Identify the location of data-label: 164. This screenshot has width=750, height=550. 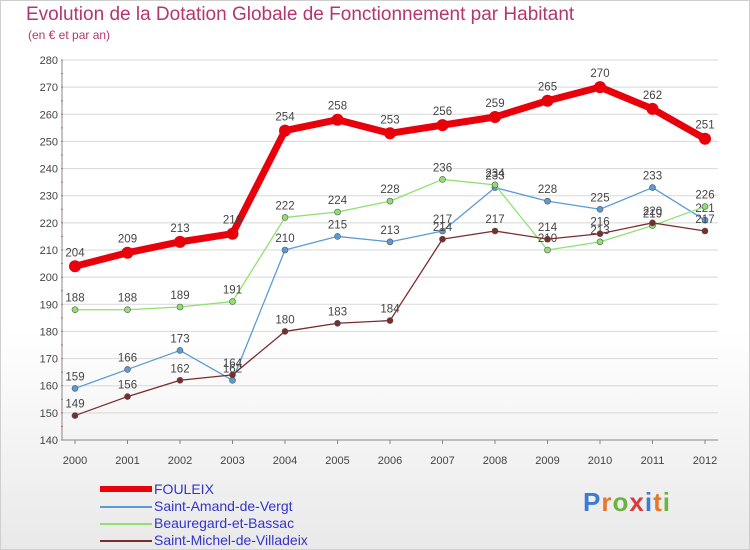
(233, 364).